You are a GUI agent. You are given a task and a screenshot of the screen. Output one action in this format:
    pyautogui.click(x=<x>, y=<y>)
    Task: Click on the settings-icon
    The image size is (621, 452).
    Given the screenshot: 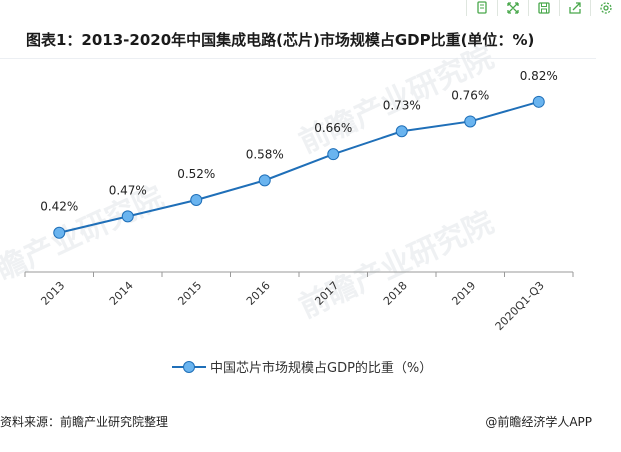 What is the action you would take?
    pyautogui.click(x=606, y=8)
    